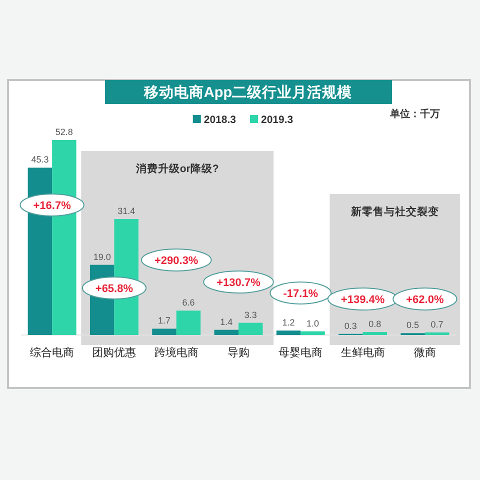 The image size is (480, 480). I want to click on x-tick-label: 团购优惠, so click(114, 352).